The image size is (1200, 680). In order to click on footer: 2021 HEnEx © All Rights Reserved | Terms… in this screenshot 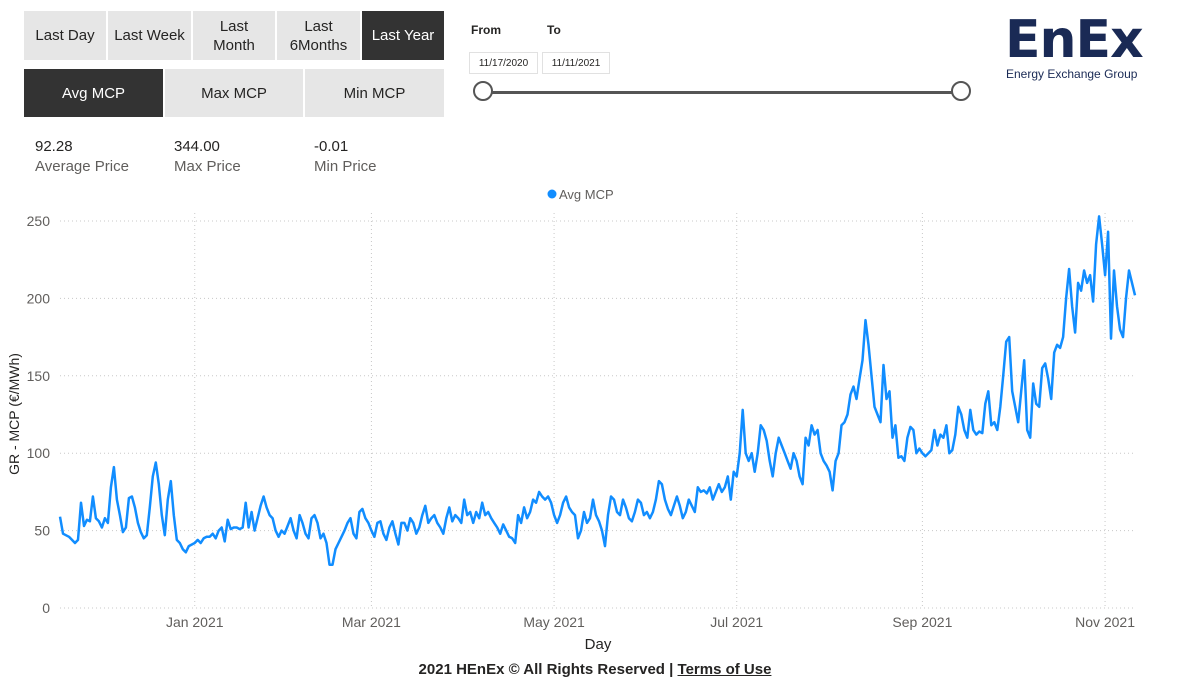, I will do `click(595, 669)`.